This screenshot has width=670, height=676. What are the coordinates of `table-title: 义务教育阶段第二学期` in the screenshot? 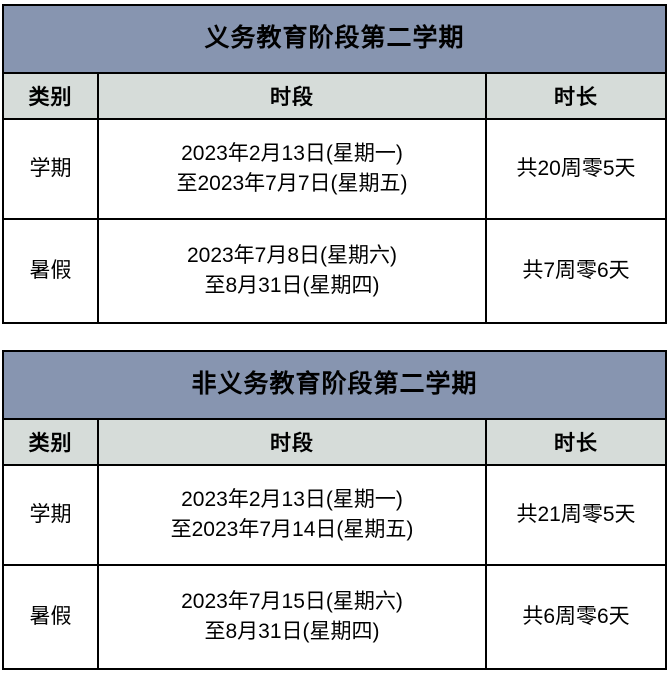 It's located at (334, 39).